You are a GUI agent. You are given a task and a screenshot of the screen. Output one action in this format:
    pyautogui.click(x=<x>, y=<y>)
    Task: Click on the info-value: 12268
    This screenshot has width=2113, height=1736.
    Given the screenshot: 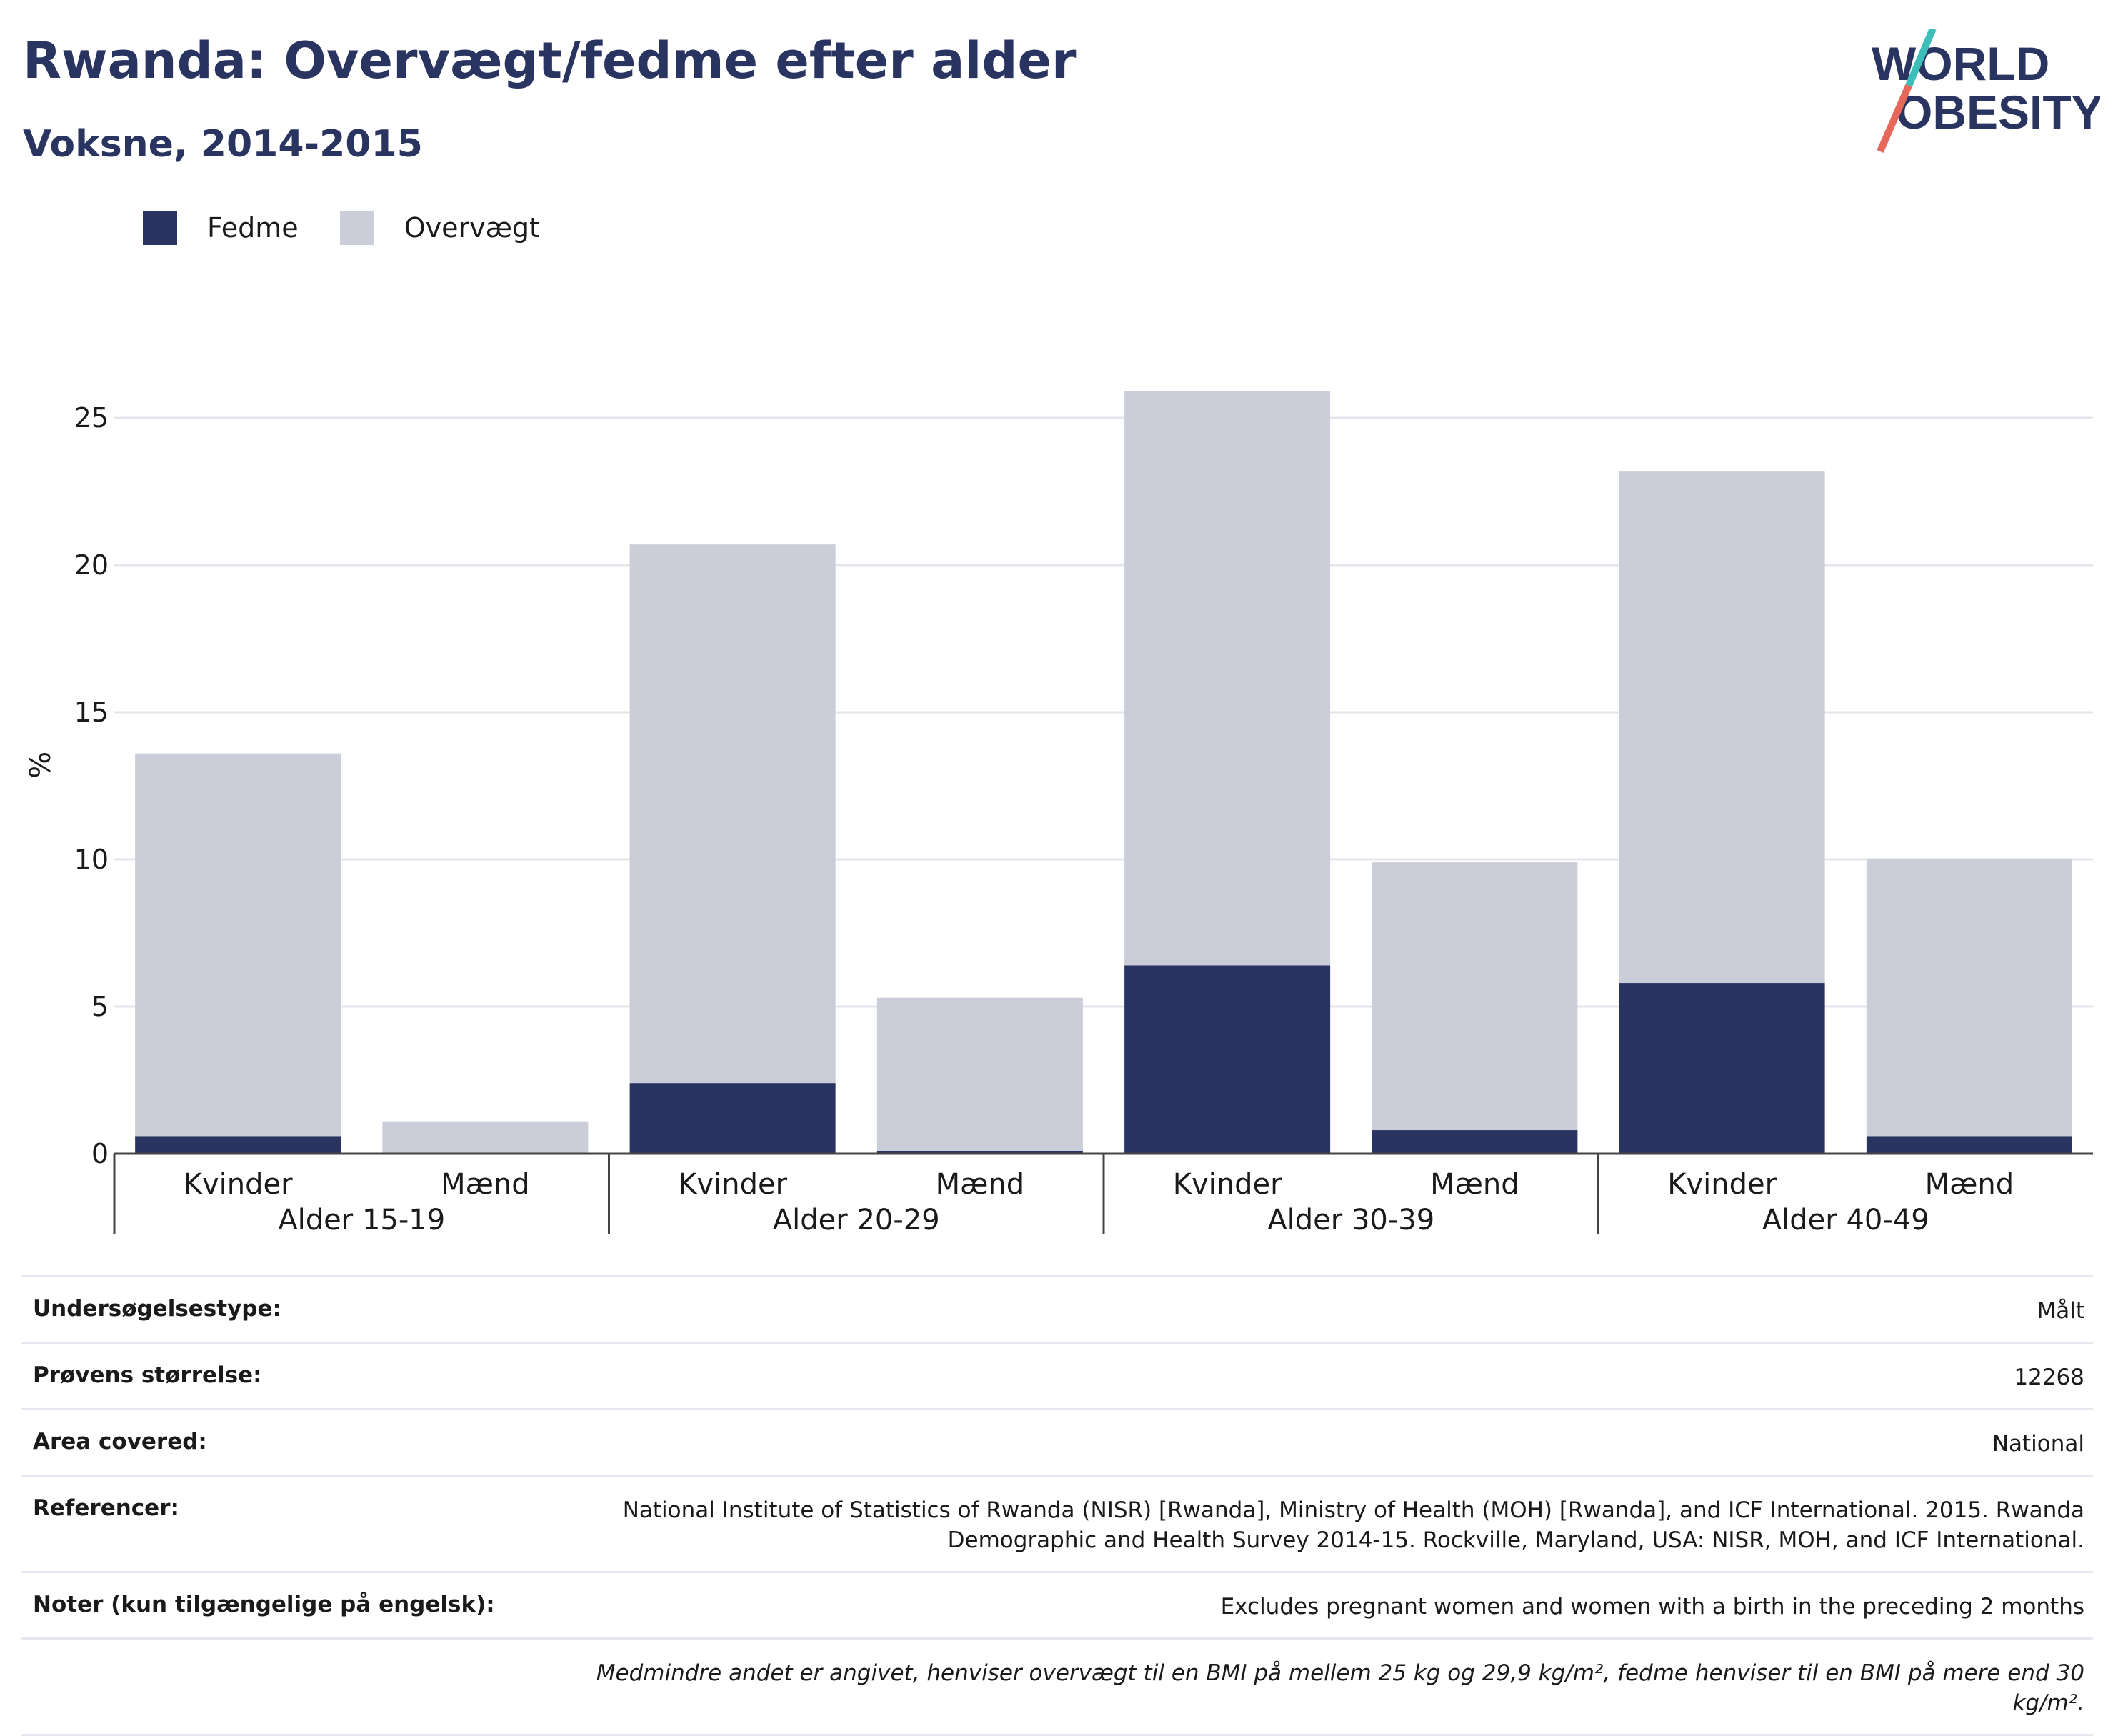 What is the action you would take?
    pyautogui.click(x=2049, y=1377)
    